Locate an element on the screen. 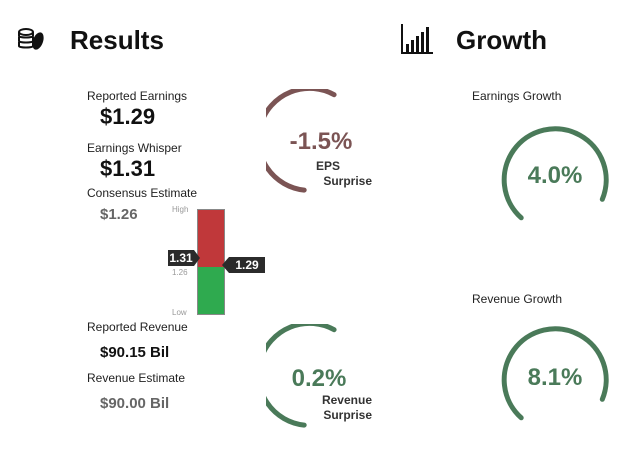 This screenshot has width=636, height=452. revenue-surprise-gauge is located at coordinates (301, 376).